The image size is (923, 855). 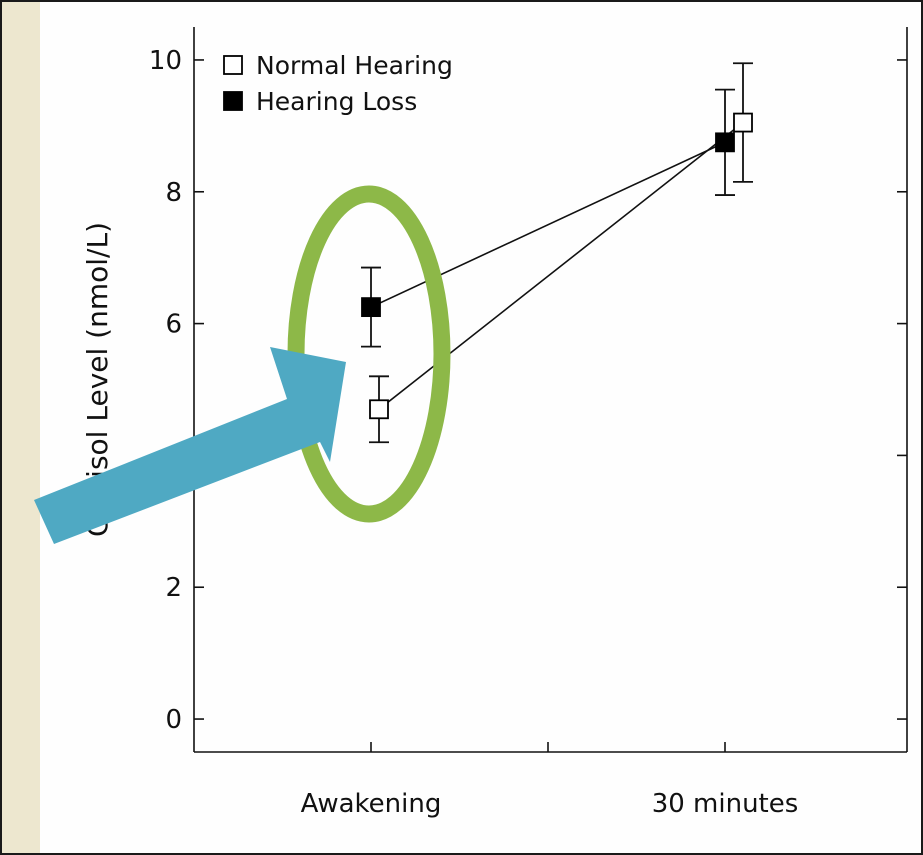 I want to click on pointer-arrow, so click(x=190, y=445).